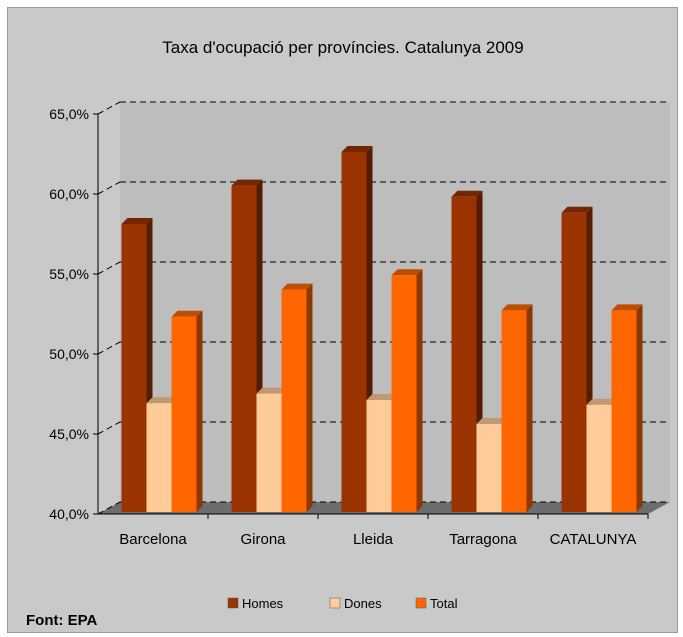 The image size is (683, 637). Describe the element at coordinates (483, 539) in the screenshot. I see `x-tick-label: Tarragona` at that location.